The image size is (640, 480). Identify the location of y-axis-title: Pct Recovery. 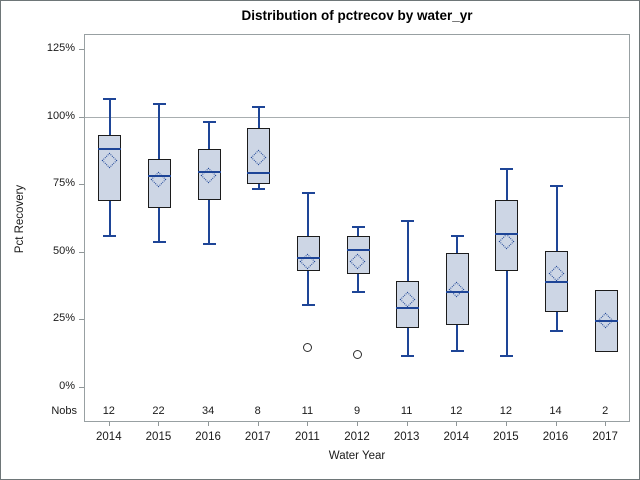
(20, 219).